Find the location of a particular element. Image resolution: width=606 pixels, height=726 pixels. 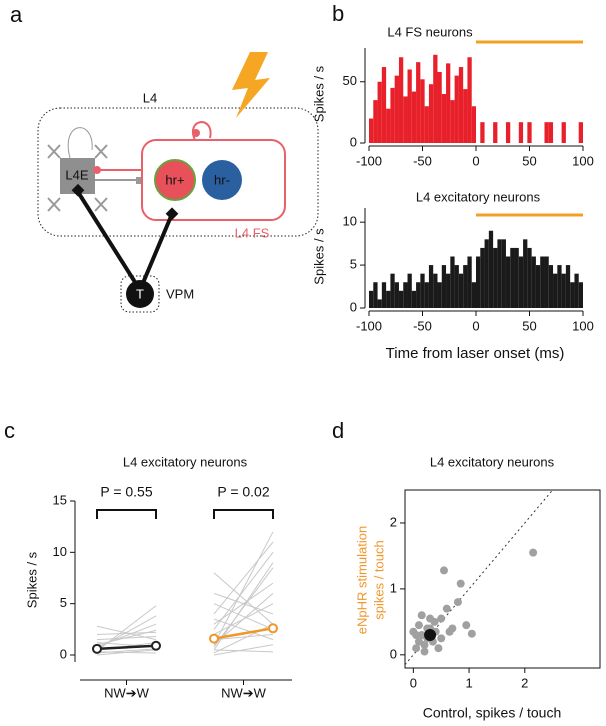

y-axis-label: Spikes / s is located at coordinates (318, 256).